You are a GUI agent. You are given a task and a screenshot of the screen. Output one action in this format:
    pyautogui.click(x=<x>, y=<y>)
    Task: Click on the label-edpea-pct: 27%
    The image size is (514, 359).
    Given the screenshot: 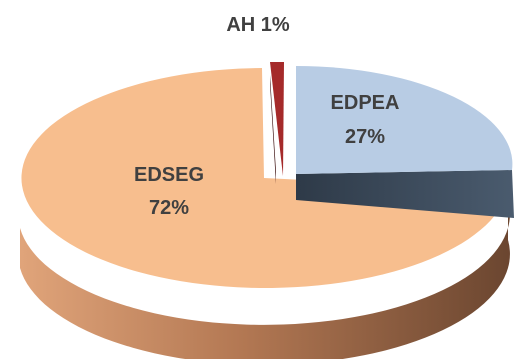 What is the action you would take?
    pyautogui.click(x=365, y=137)
    